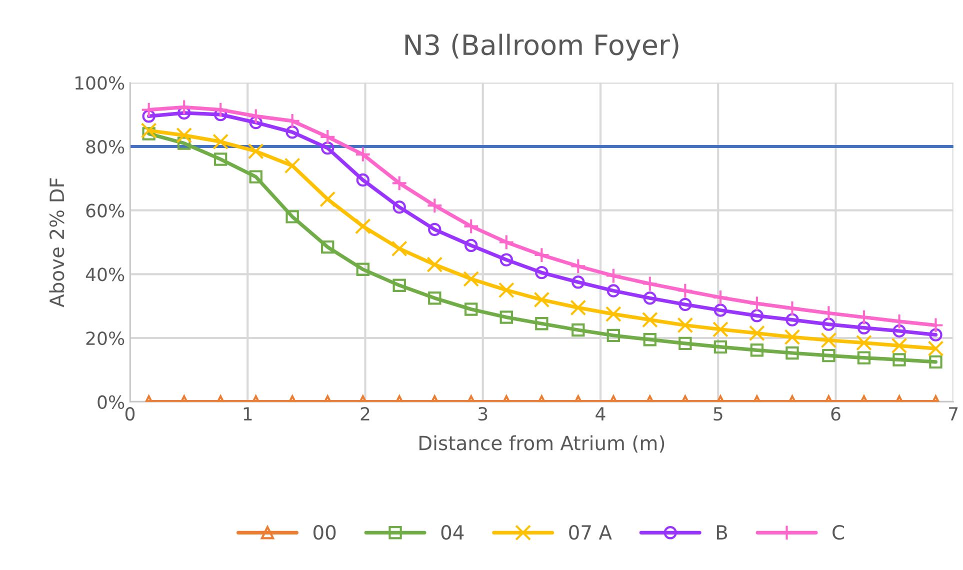  I want to click on legend-label: 00, so click(324, 532).